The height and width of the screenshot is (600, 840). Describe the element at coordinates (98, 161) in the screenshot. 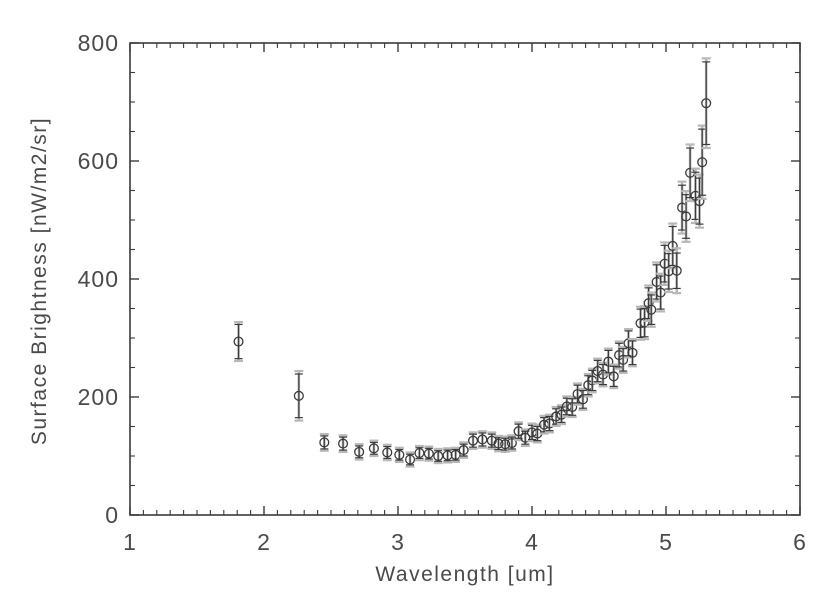

I see `y-tick-label: 600` at that location.